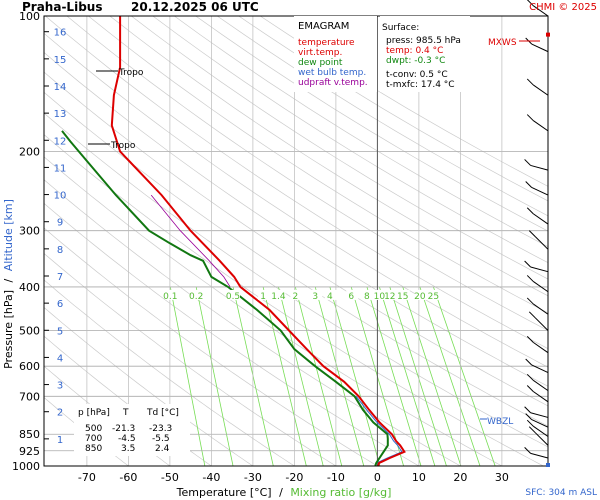  Describe the element at coordinates (29, 396) in the screenshot. I see `pressure-tick-label: 700` at that location.